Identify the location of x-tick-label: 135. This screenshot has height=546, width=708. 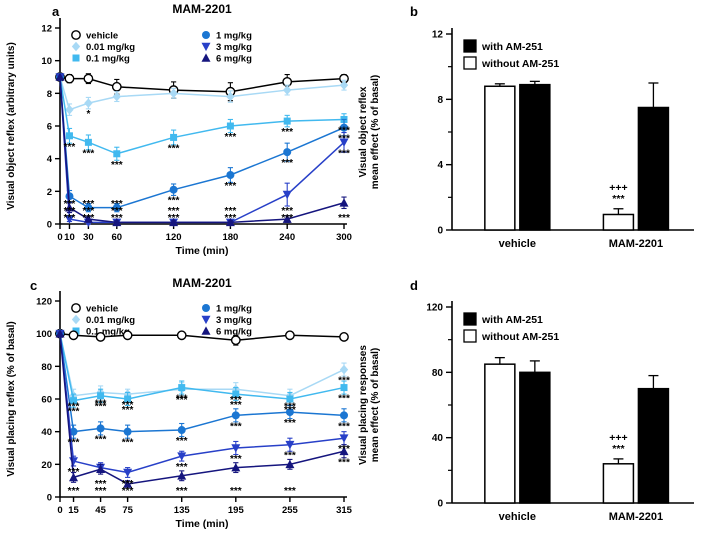
(182, 510).